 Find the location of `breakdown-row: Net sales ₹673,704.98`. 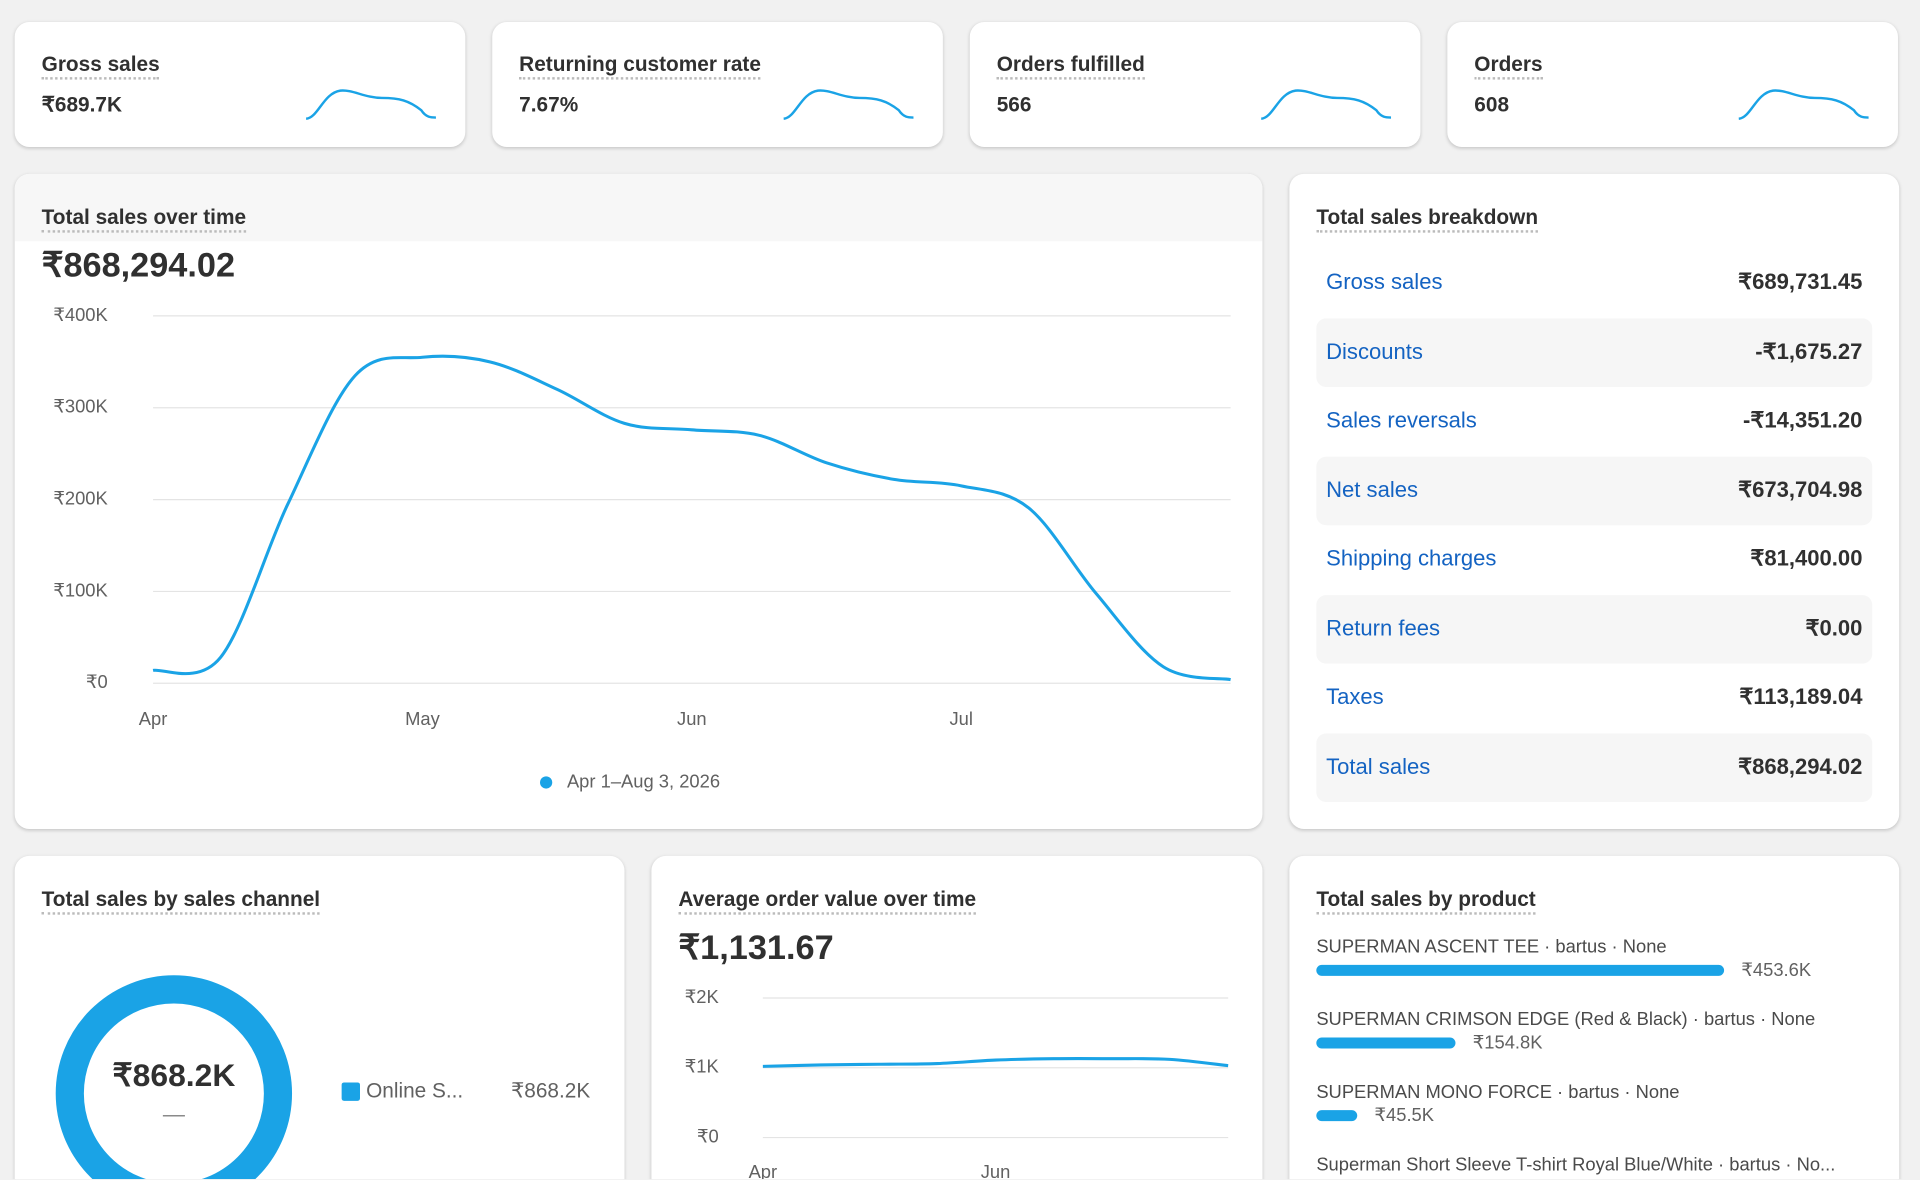

breakdown-row: Net sales ₹673,704.98 is located at coordinates (1594, 490).